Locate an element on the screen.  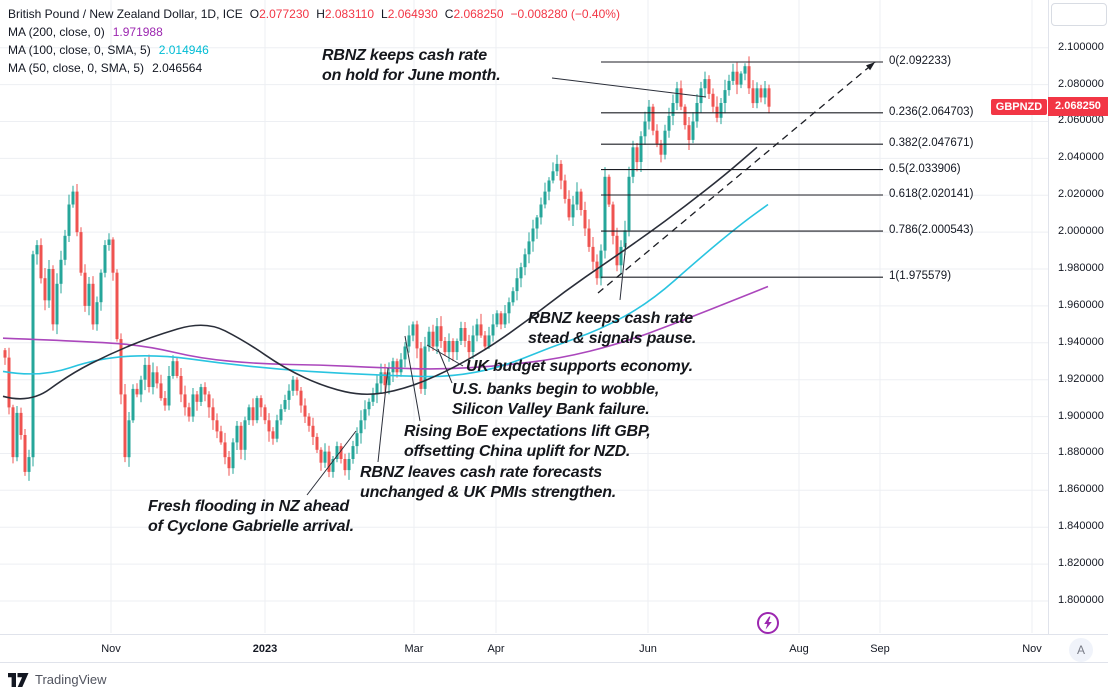
ohlc-value: 2.064930 is located at coordinates (412, 14).